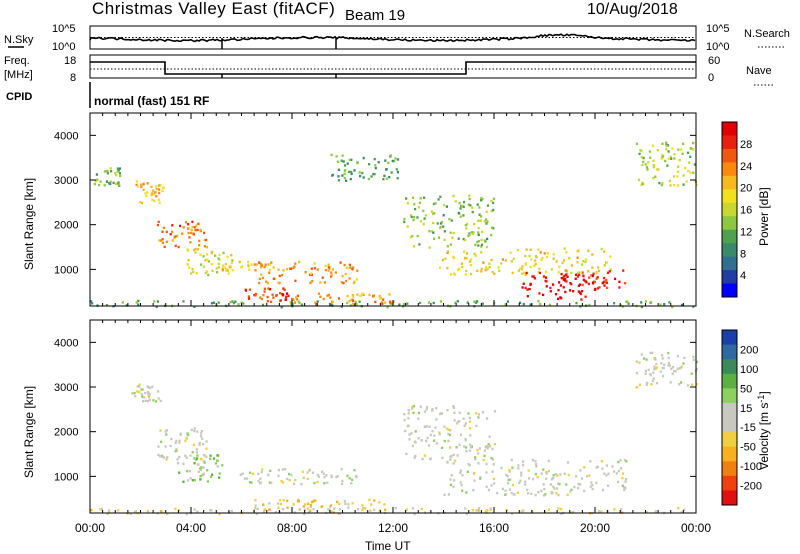  What do you see at coordinates (66, 270) in the screenshot?
I see `y-tick-label: 1000` at bounding box center [66, 270].